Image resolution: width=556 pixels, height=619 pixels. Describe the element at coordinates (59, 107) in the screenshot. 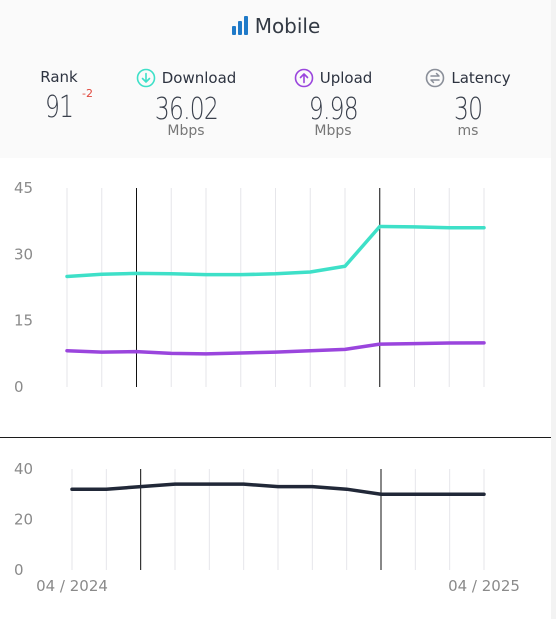

I see `rank-value: 91` at that location.